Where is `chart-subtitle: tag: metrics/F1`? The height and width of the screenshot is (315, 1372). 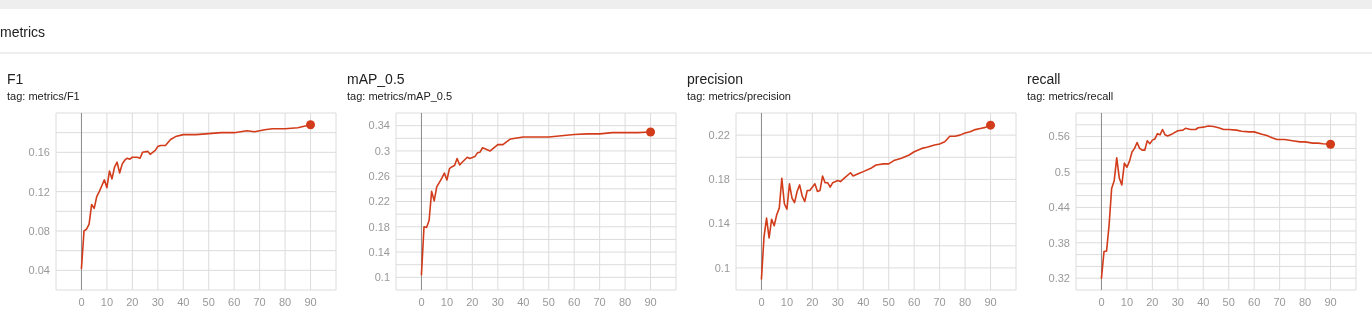
chart-subtitle: tag: metrics/F1 is located at coordinates (43, 96).